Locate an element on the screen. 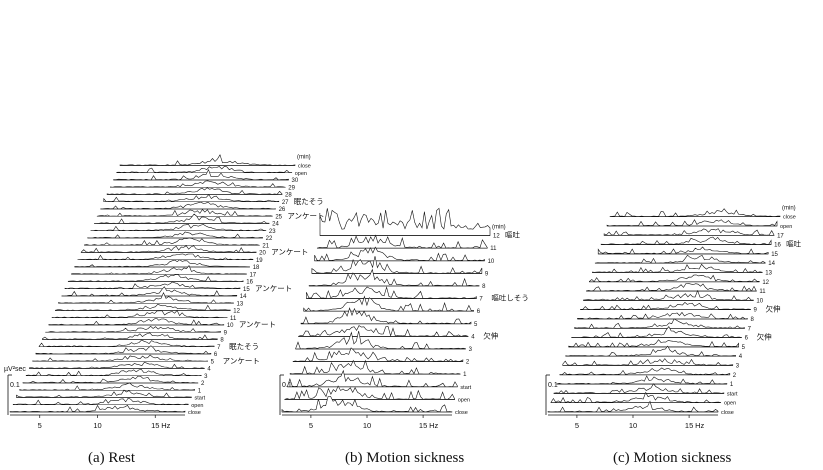  row-label-b-start-2: start is located at coordinates (465, 388).